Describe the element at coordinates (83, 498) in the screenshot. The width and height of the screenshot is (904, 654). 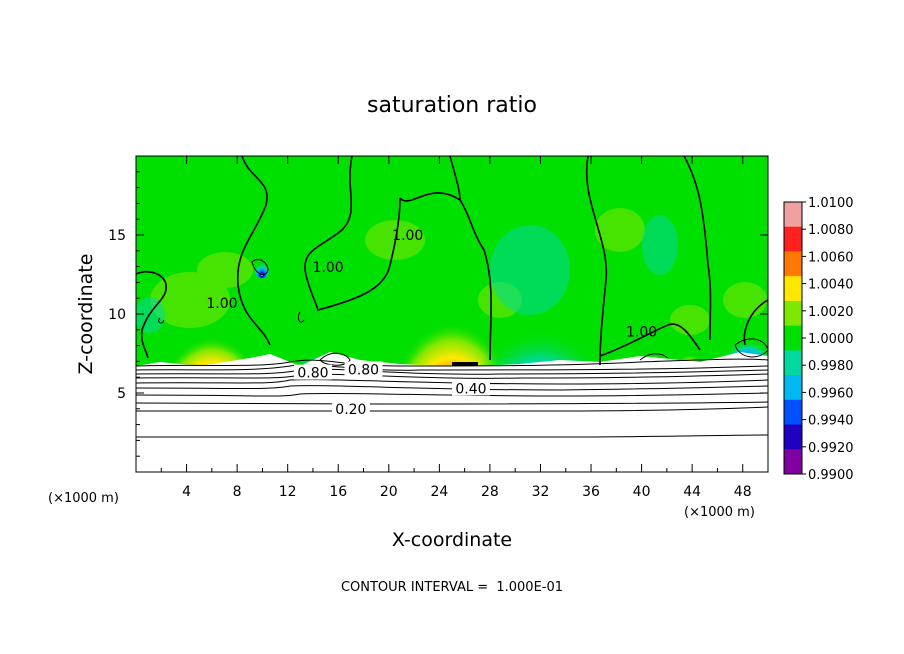
I see `x-unit-label-left: (×1000 m)` at that location.